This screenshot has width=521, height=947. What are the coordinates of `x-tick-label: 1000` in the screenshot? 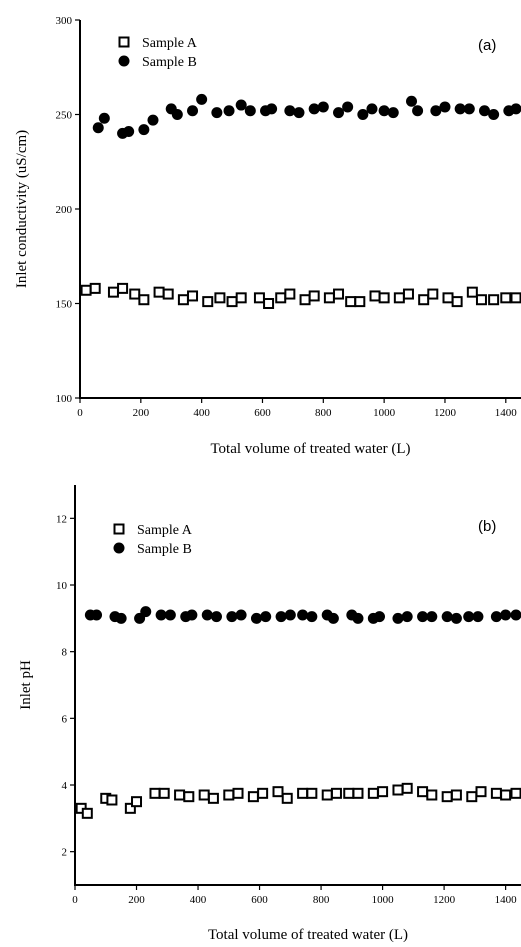 It's located at (383, 900).